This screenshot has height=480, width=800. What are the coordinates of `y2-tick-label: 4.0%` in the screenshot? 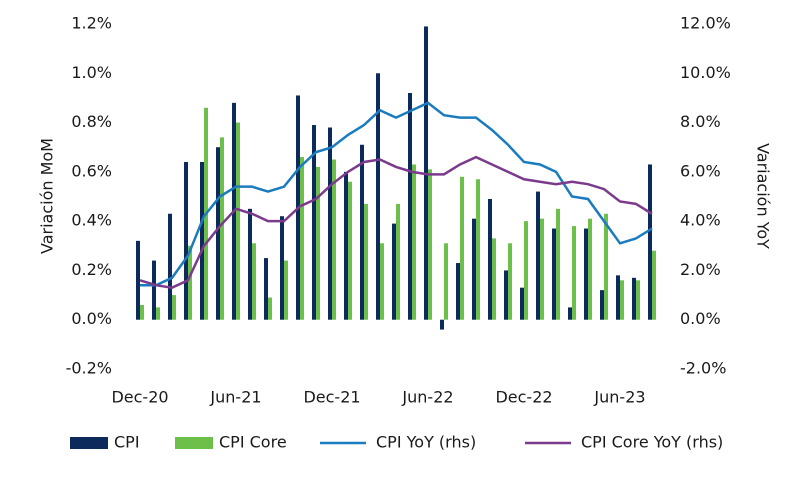 It's located at (700, 220).